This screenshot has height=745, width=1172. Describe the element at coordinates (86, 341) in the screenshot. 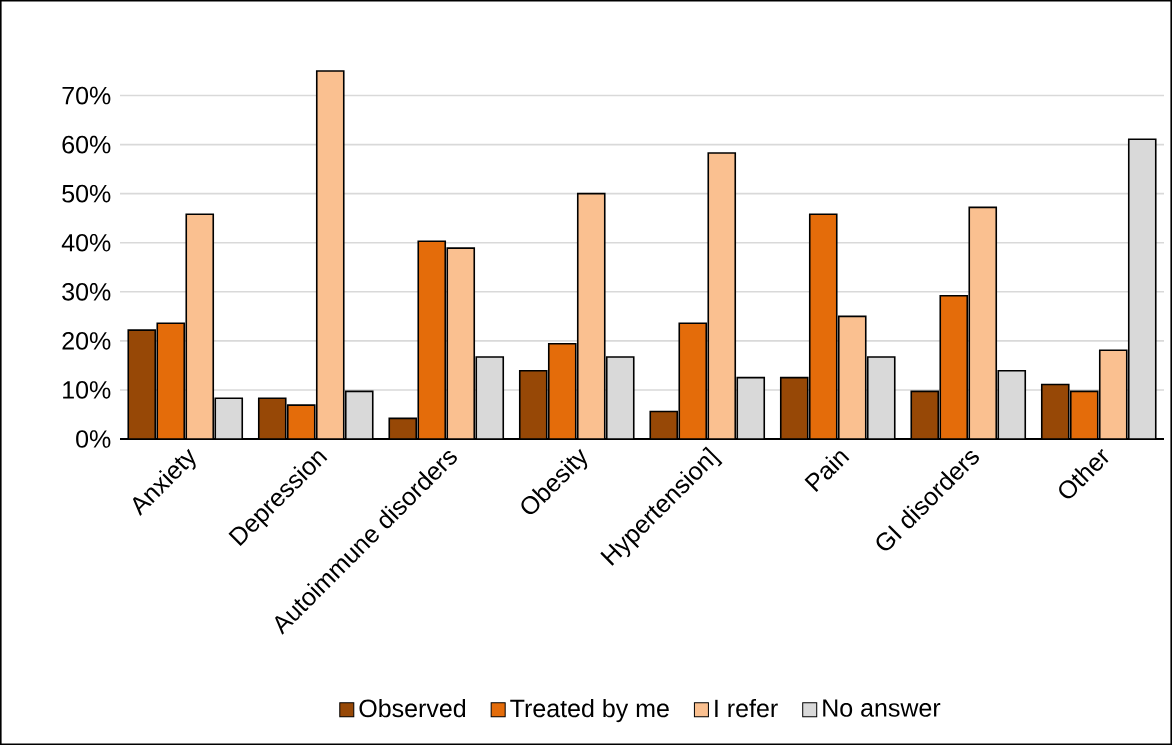

I see `y-tick-label: 20%` at that location.